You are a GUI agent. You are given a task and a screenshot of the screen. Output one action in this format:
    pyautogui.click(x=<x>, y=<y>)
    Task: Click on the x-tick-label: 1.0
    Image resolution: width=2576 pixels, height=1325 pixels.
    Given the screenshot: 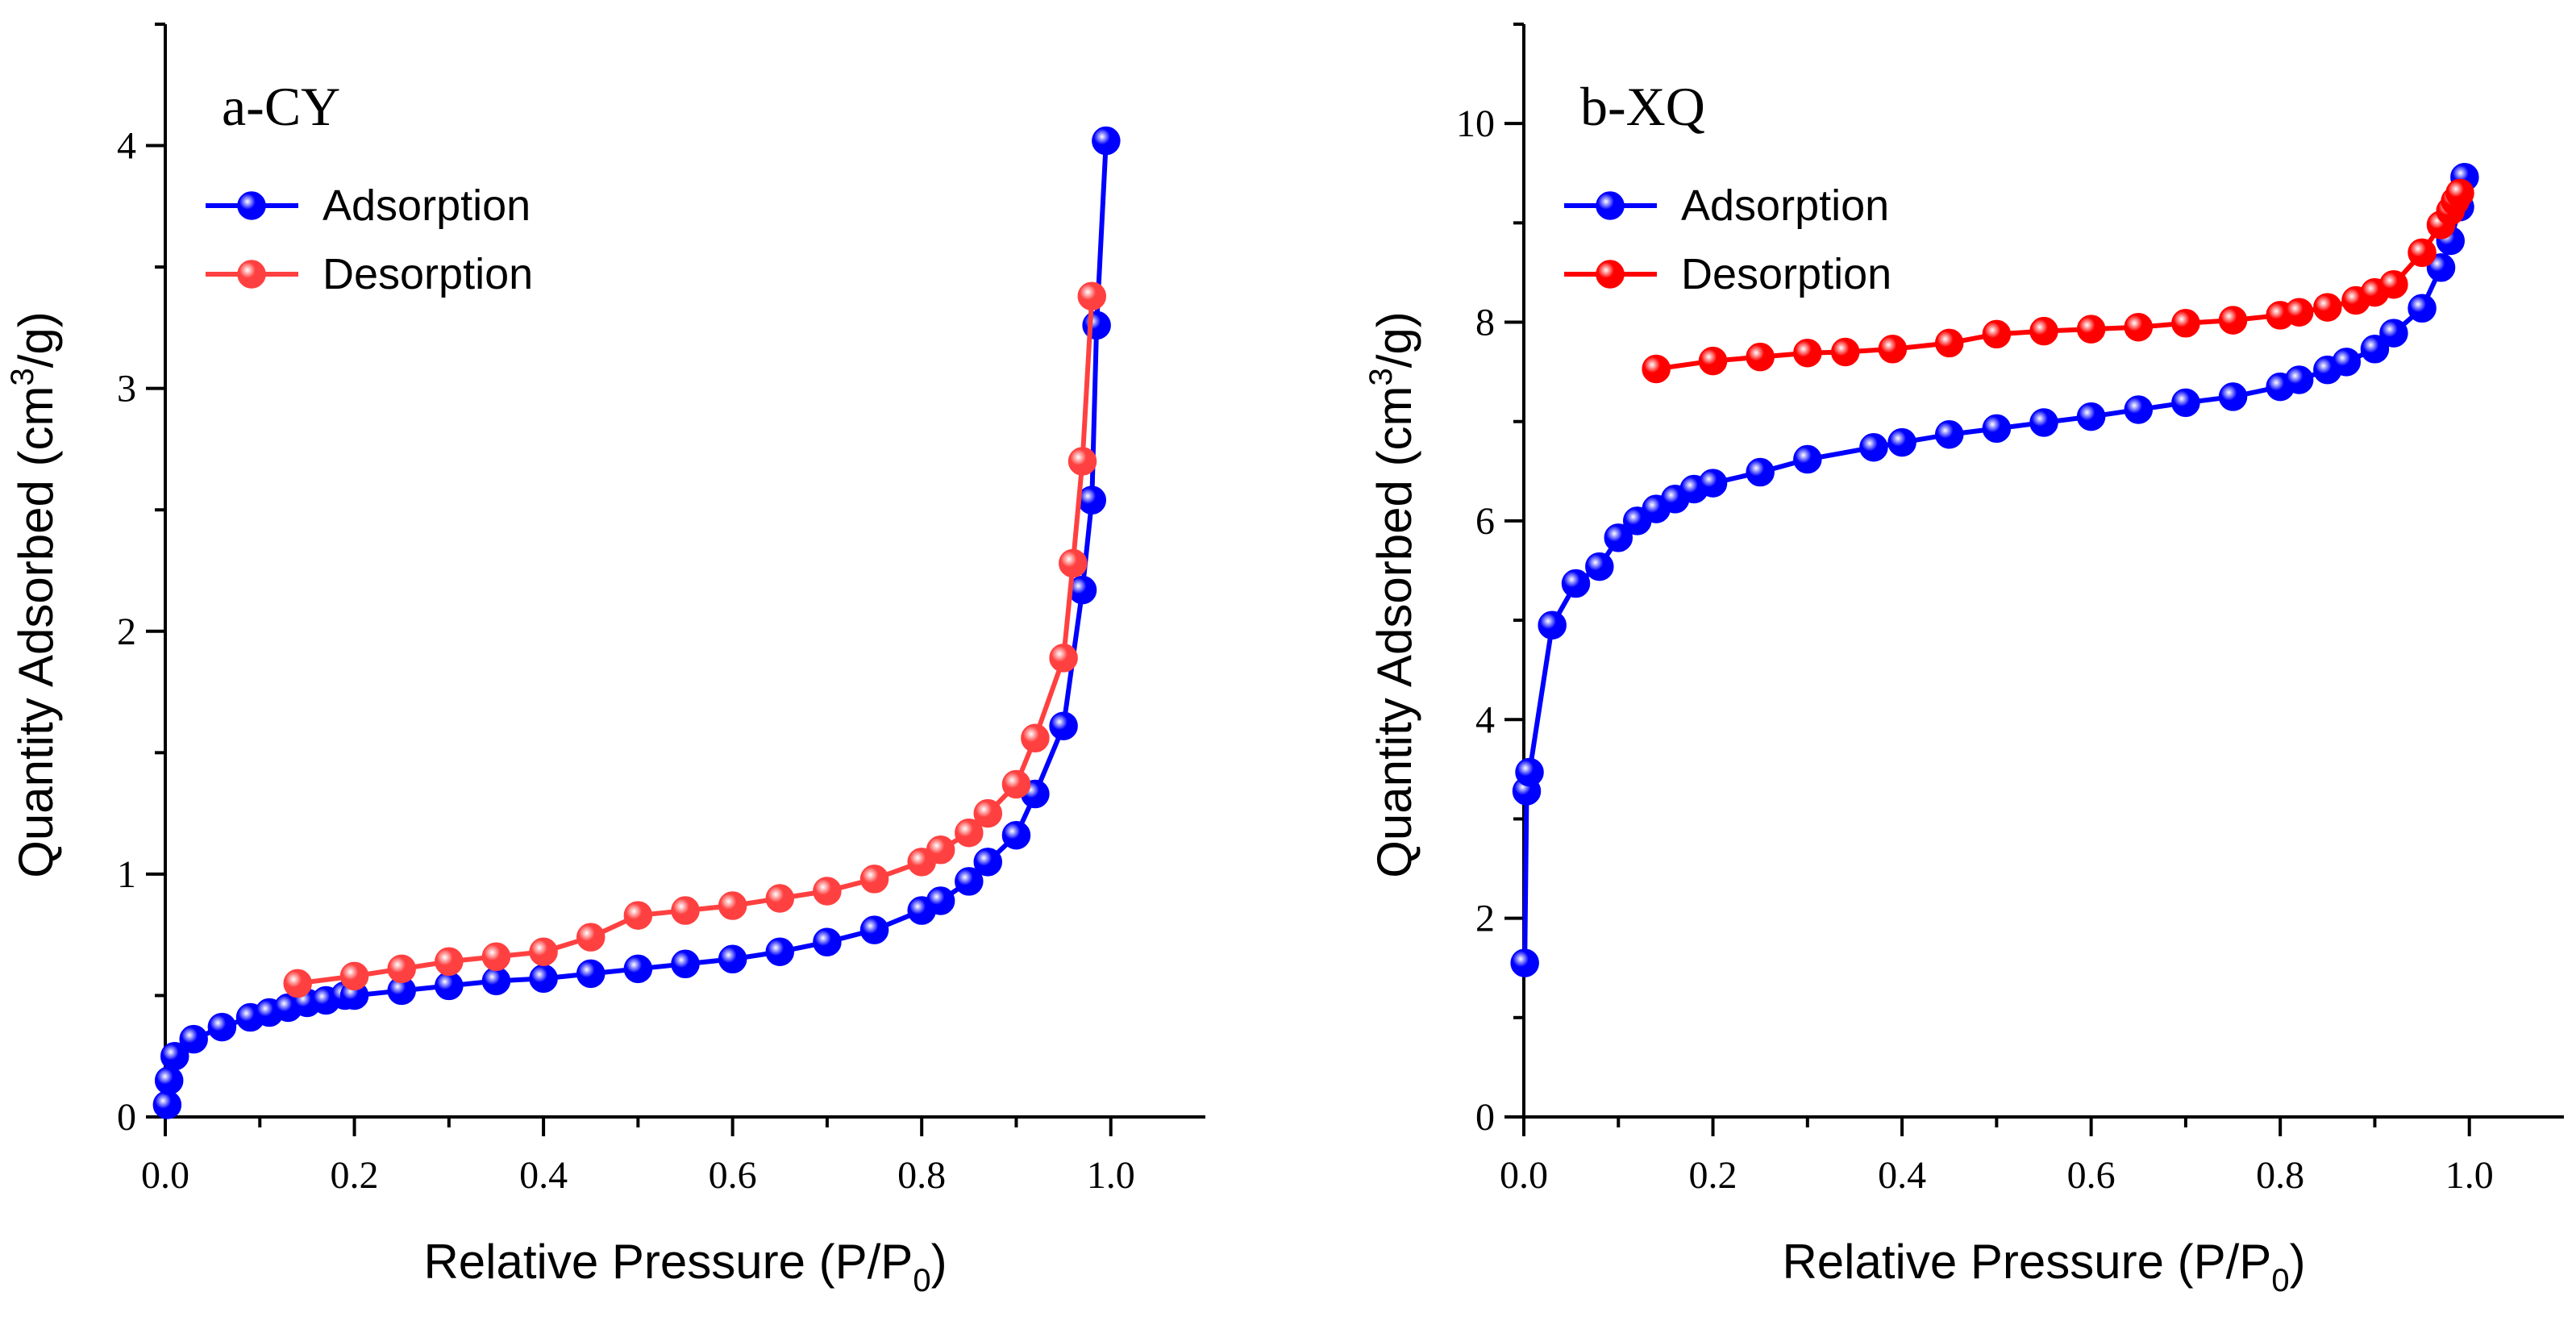 What is the action you would take?
    pyautogui.click(x=2469, y=1175)
    